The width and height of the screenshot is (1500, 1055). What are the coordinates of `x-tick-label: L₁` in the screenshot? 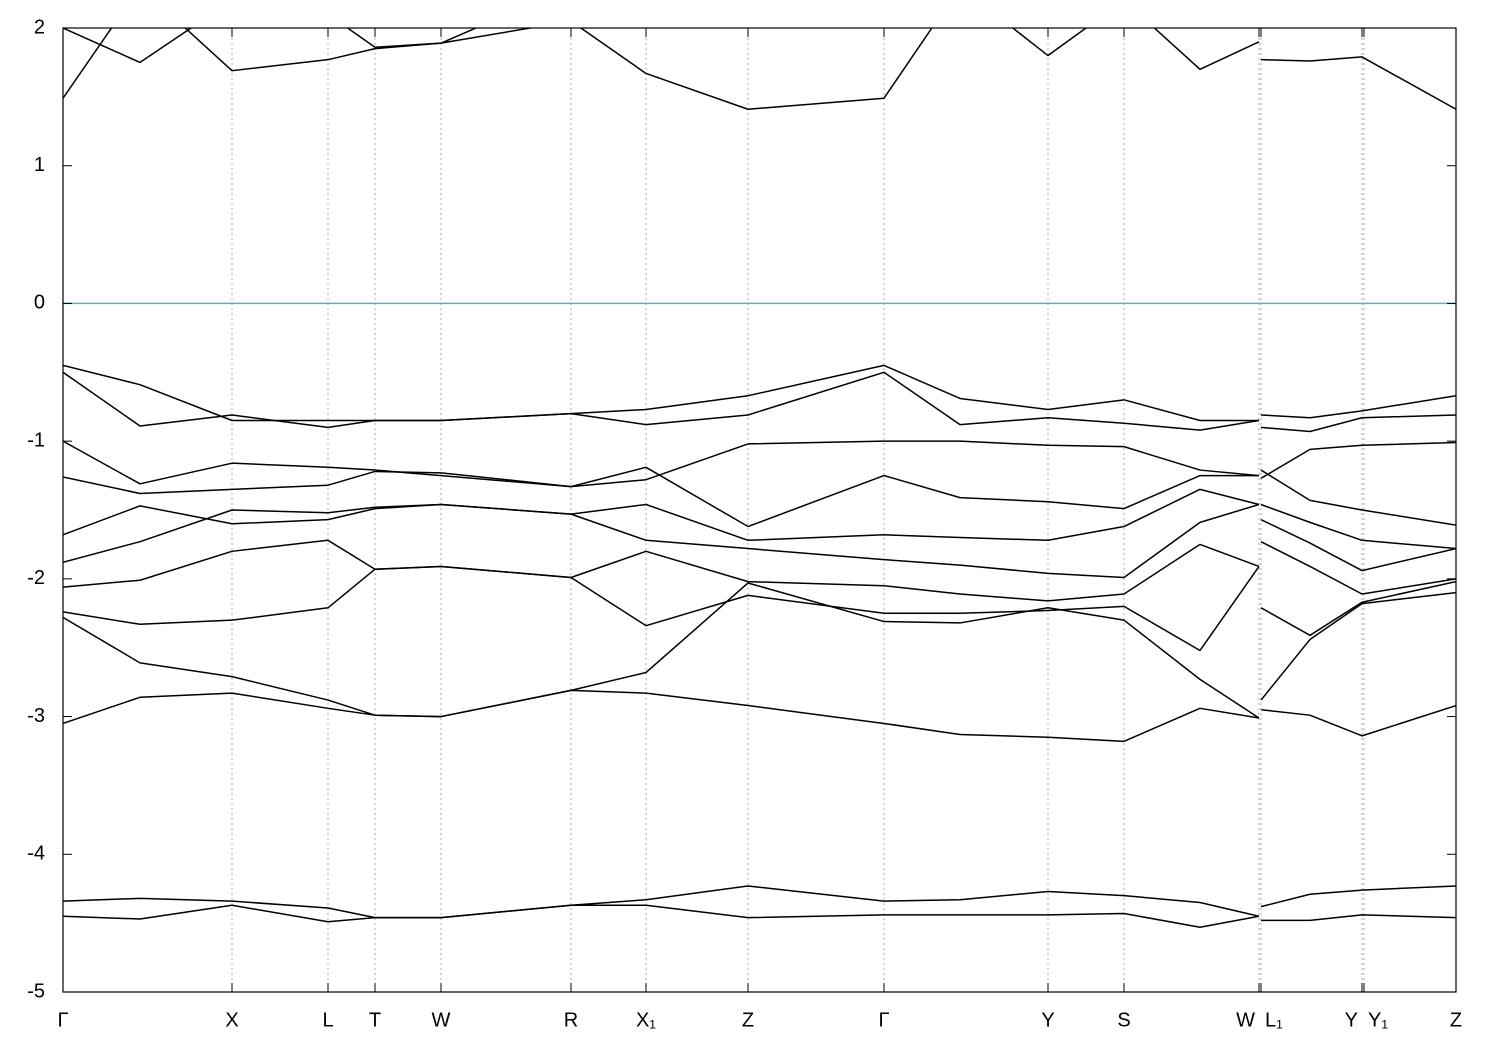 It's located at (1274, 1020).